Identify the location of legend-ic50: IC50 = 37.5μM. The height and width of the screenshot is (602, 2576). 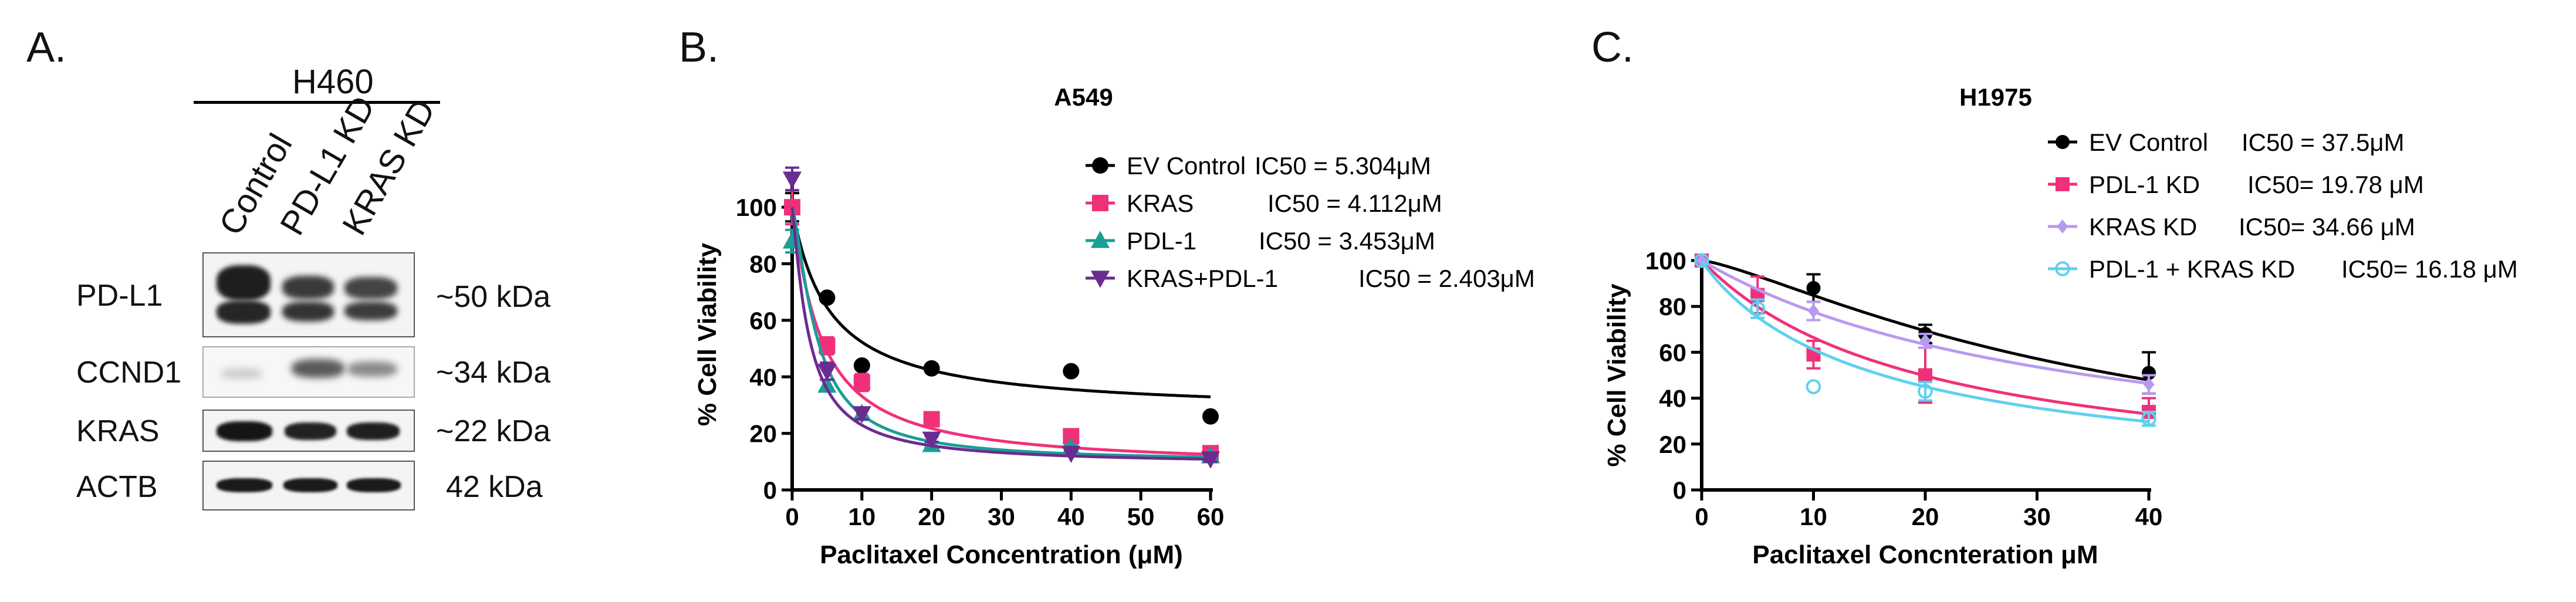
(2323, 142).